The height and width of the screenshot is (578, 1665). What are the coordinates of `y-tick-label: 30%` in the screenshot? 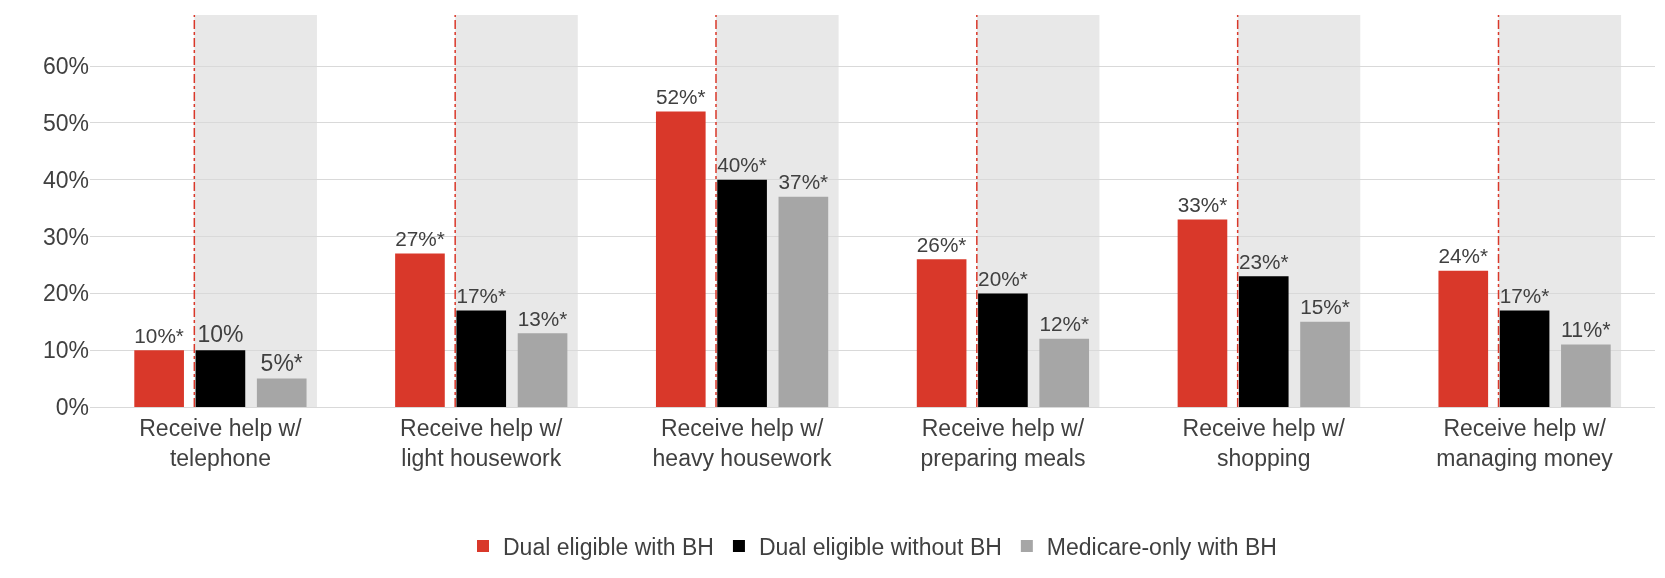 It's located at (65, 236).